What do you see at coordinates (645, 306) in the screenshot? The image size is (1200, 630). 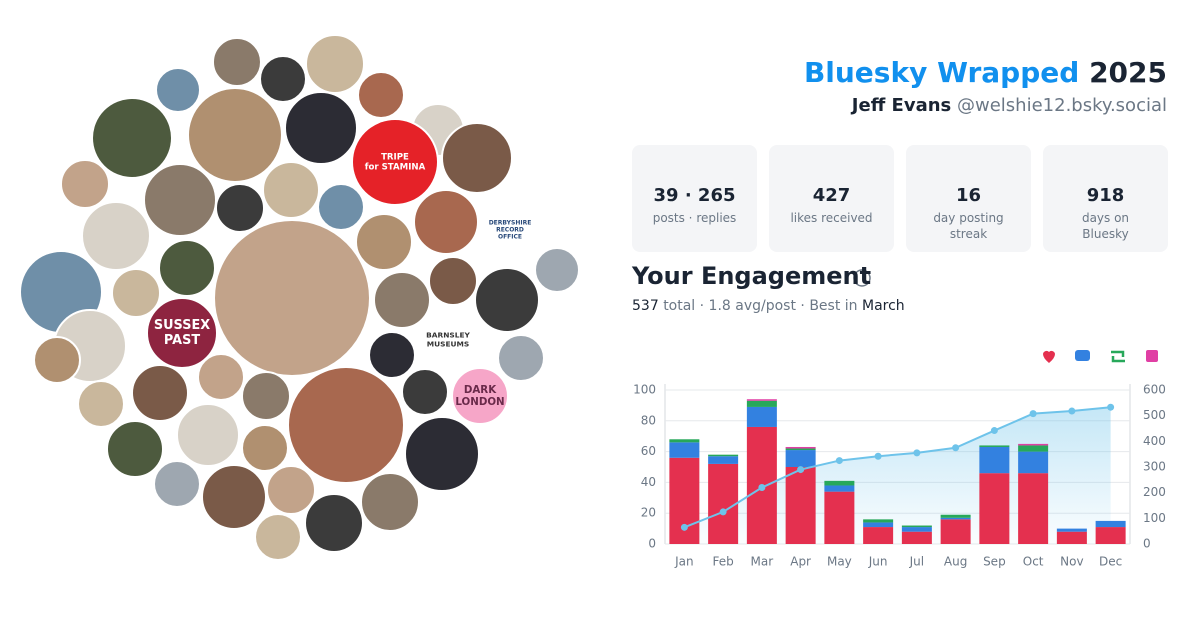 I see `total: 537` at bounding box center [645, 306].